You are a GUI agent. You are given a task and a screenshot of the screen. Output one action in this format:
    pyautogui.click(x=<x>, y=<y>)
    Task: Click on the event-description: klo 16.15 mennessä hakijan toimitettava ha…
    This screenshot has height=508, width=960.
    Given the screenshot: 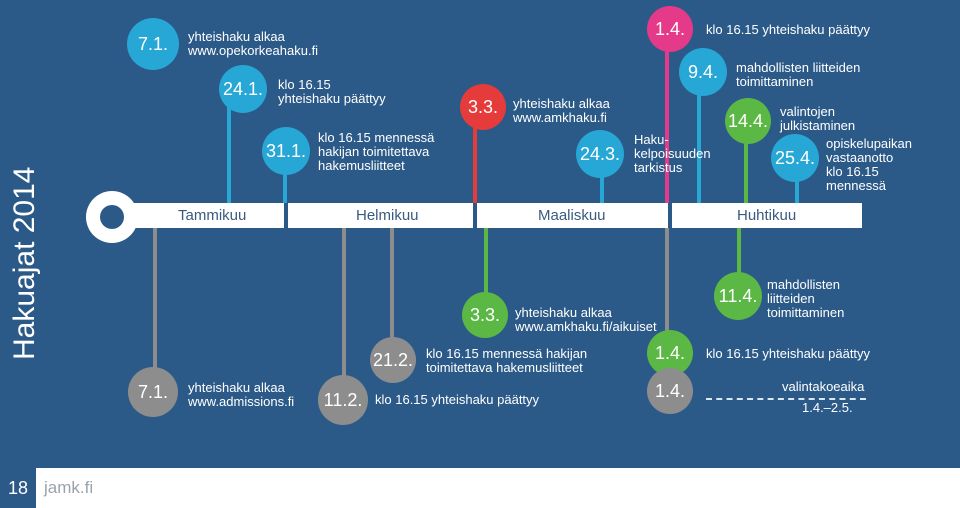 What is the action you would take?
    pyautogui.click(x=376, y=151)
    